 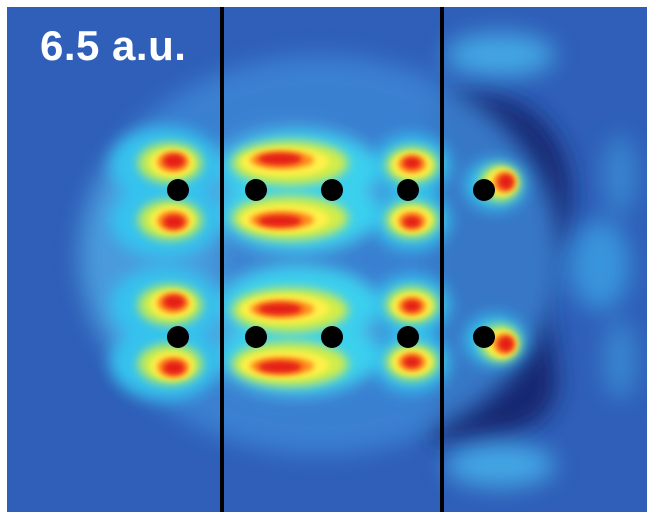 I want to click on atoms-bottom-row, so click(x=331, y=337).